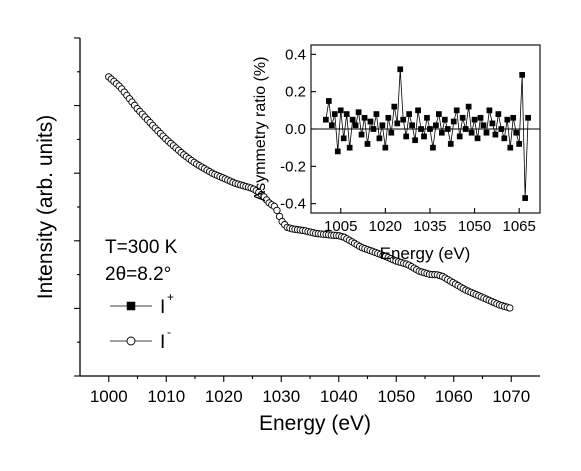 The height and width of the screenshot is (471, 581). Describe the element at coordinates (170, 297) in the screenshot. I see `legend-sup-i-plus: +` at that location.